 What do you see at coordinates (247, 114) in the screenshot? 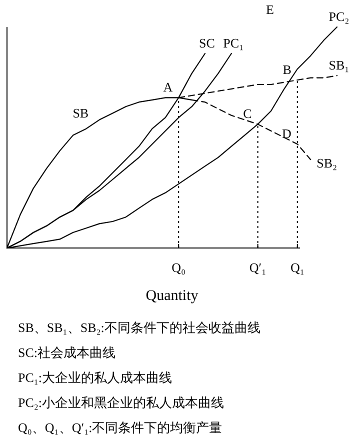
I see `annotation: C` at bounding box center [247, 114].